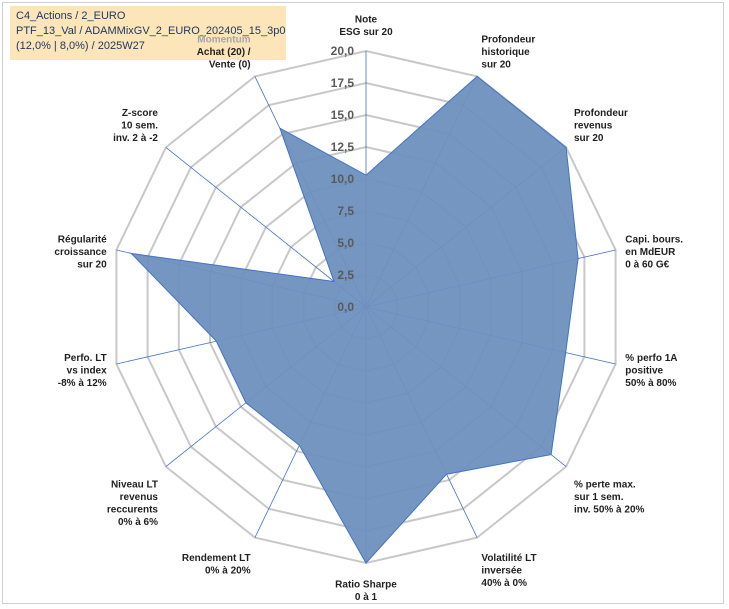  What do you see at coordinates (508, 558) in the screenshot?
I see `category-label: Volatilité LT` at bounding box center [508, 558].